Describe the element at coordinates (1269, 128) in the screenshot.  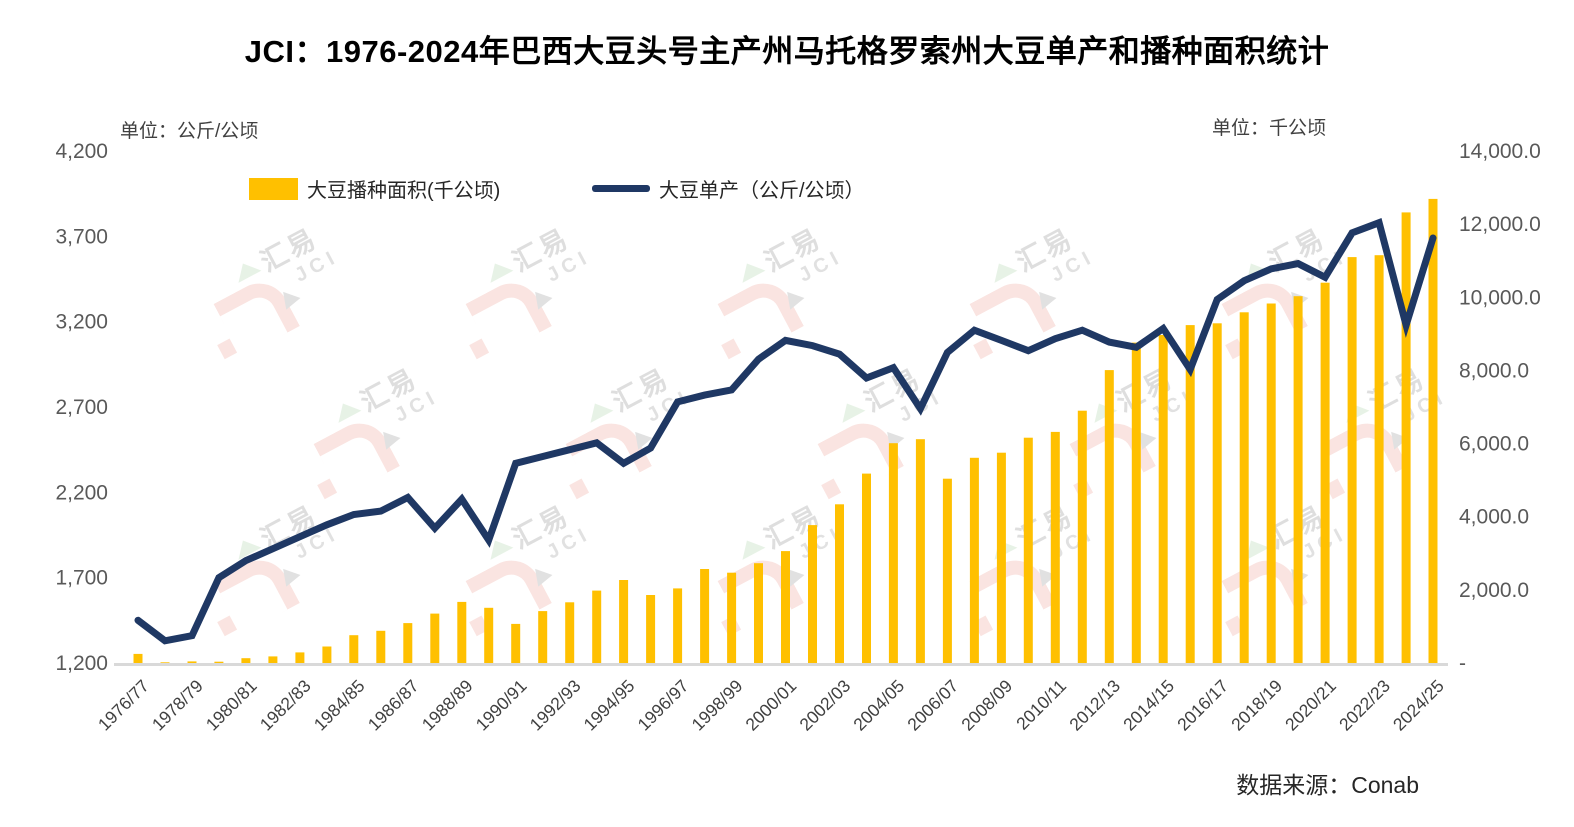
I see `right-axis-unit-label: 单位：千公顷` at that location.